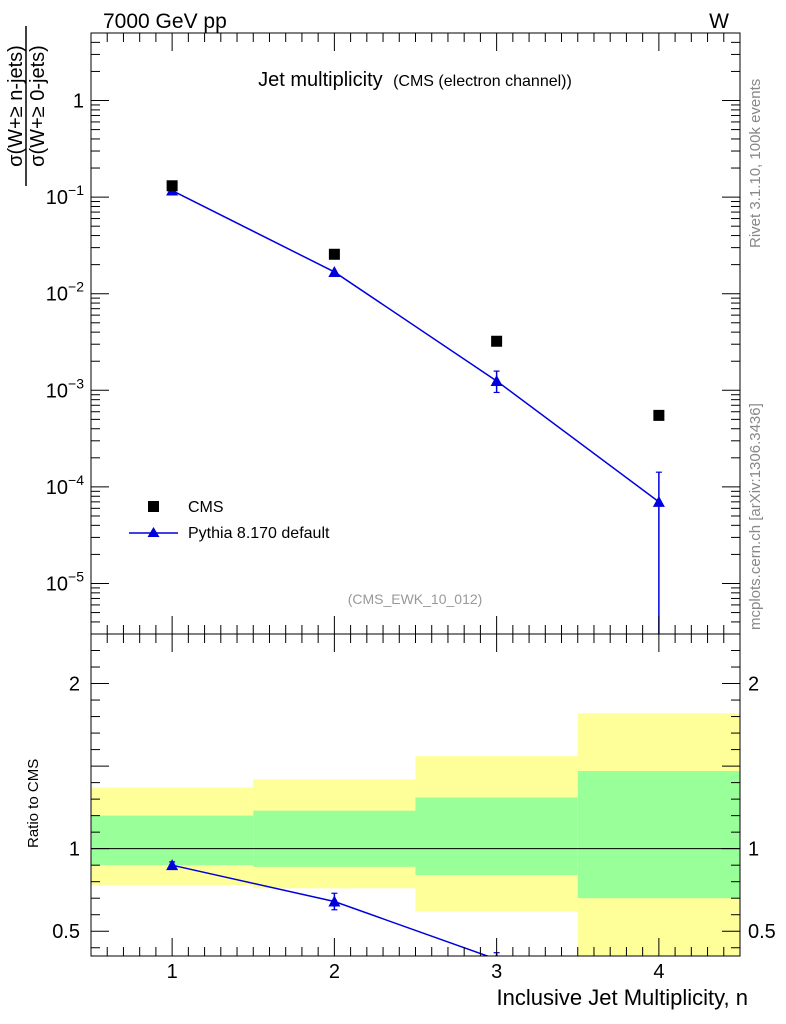  What do you see at coordinates (153, 506) in the screenshot?
I see `legend-cms-marker` at bounding box center [153, 506].